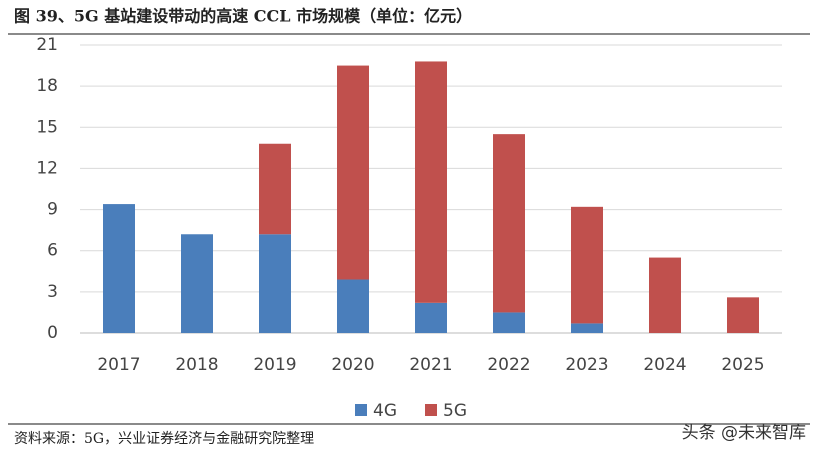 The width and height of the screenshot is (818, 459). What do you see at coordinates (47, 45) in the screenshot?
I see `y-tick-label: 21` at bounding box center [47, 45].